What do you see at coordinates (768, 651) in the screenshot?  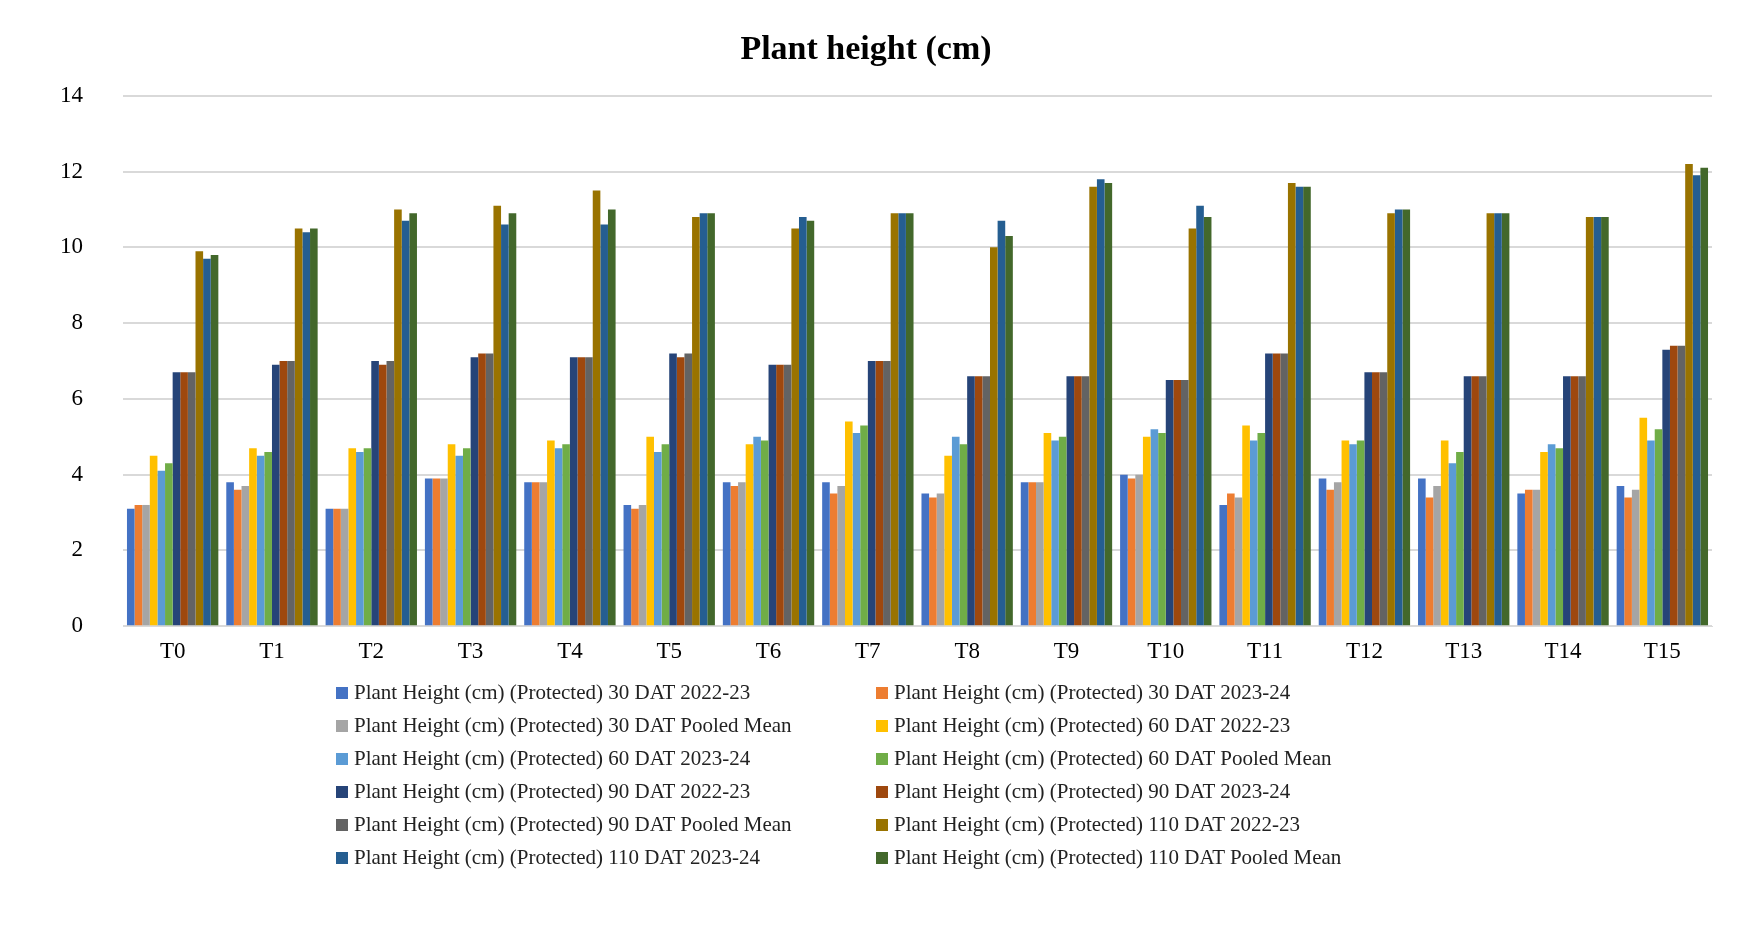 I see `x-tick-label: T6` at bounding box center [768, 651].